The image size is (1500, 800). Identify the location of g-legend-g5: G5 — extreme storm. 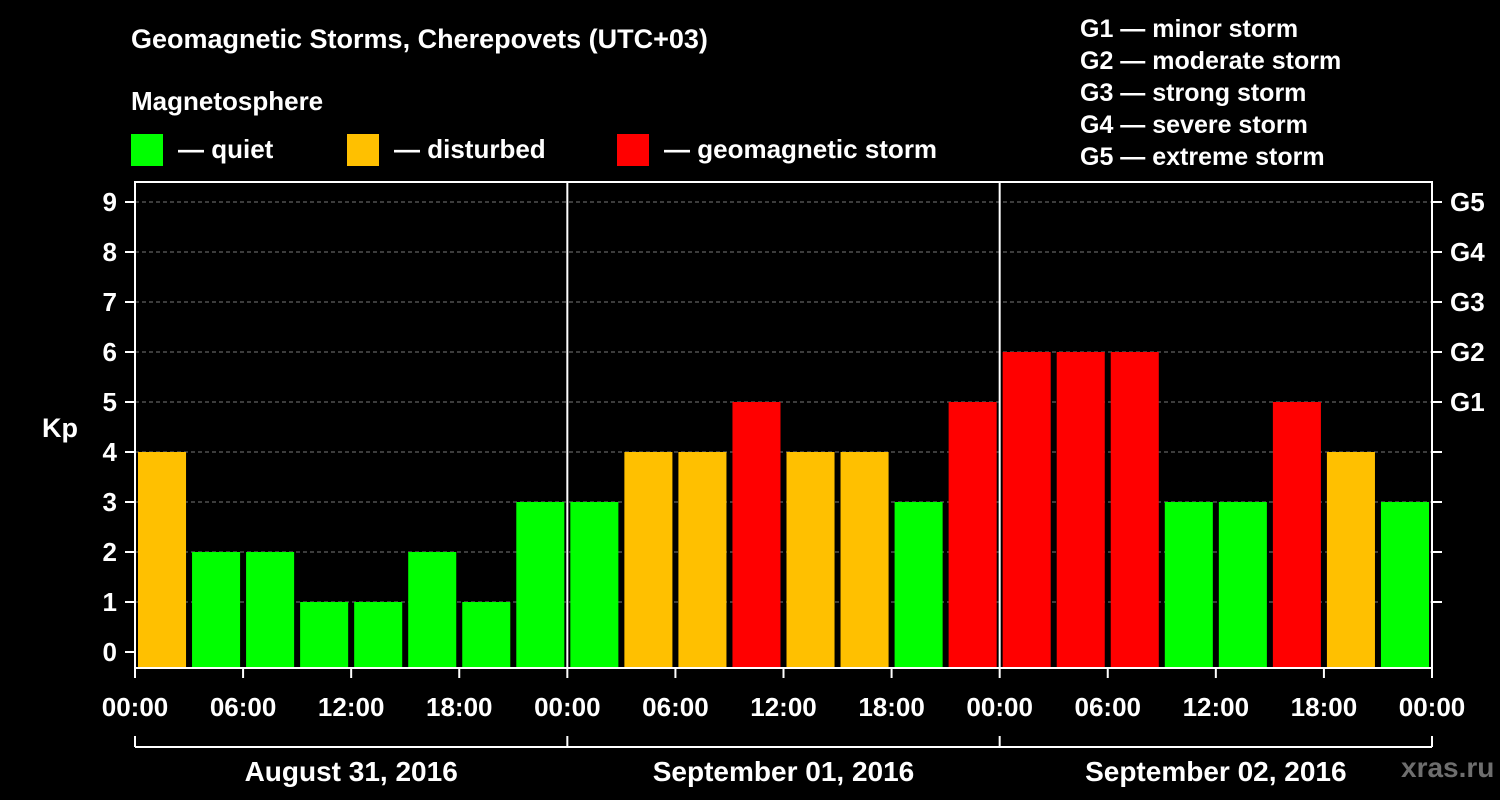
(1202, 157).